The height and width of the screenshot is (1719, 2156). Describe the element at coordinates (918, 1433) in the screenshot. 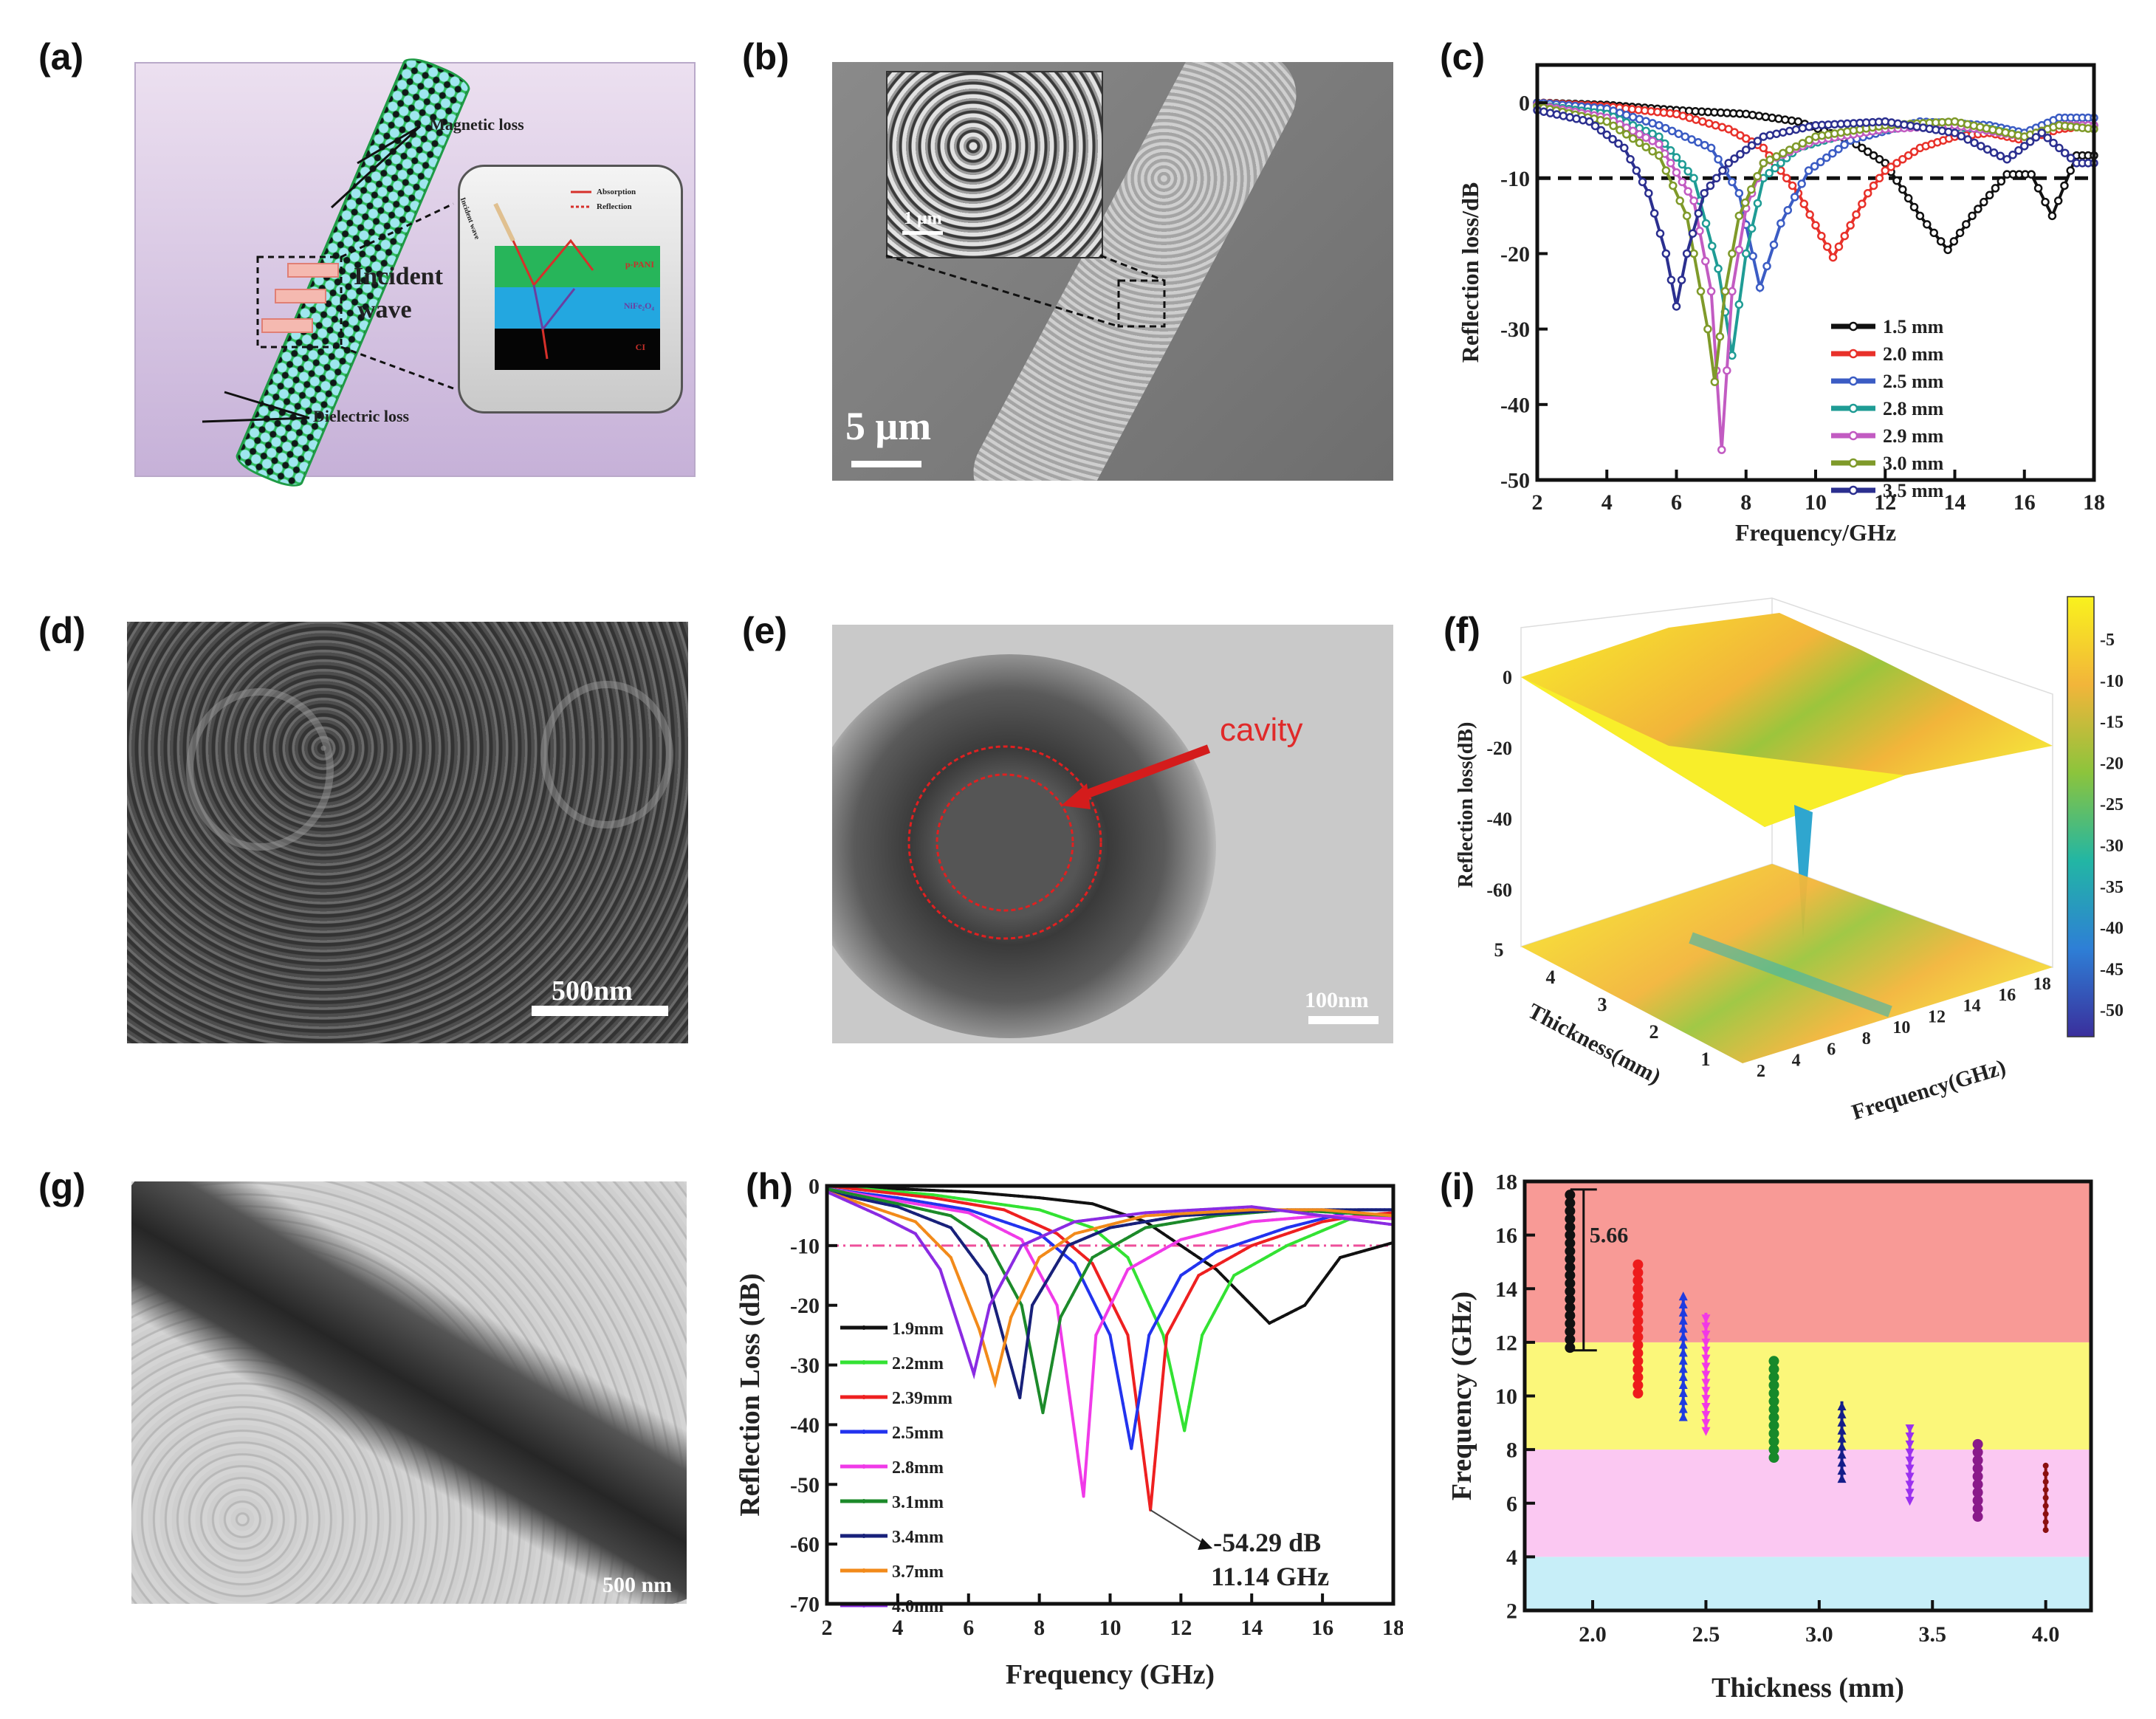

I see `legend-label: 2.5mm` at that location.